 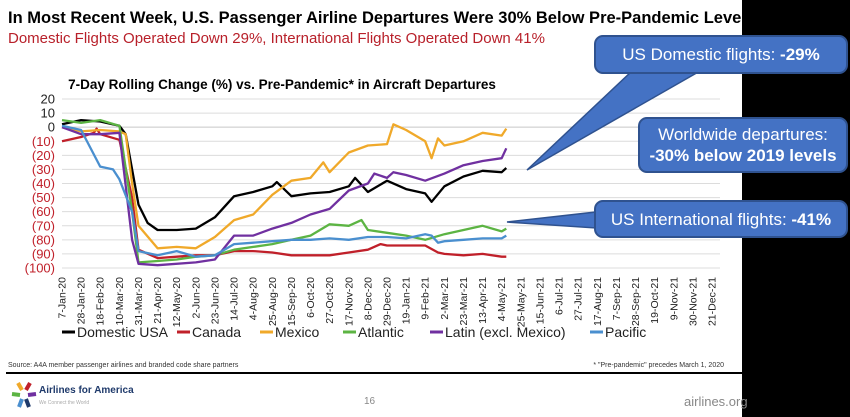 I want to click on x-tick-label: 6-Oct-20, so click(x=311, y=297).